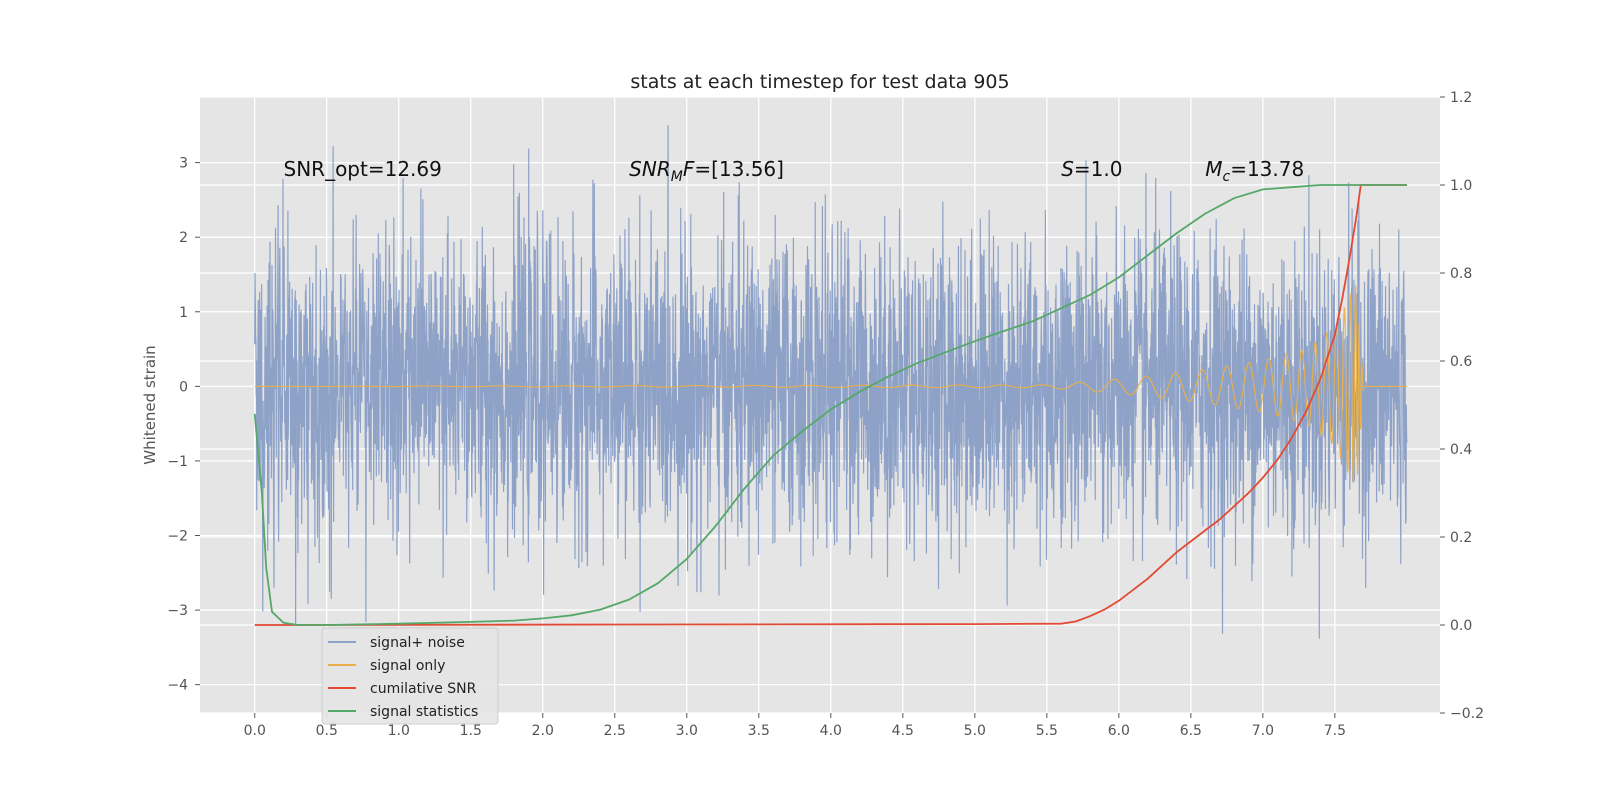  Describe the element at coordinates (363, 169) in the screenshot. I see `annotation-snr-opt: SNR_opt=12.69` at that location.